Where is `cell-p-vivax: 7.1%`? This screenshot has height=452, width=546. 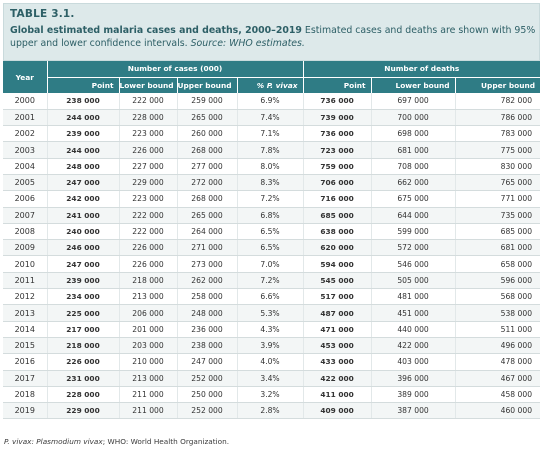 cell-p-vivax: 7.1% is located at coordinates (270, 134).